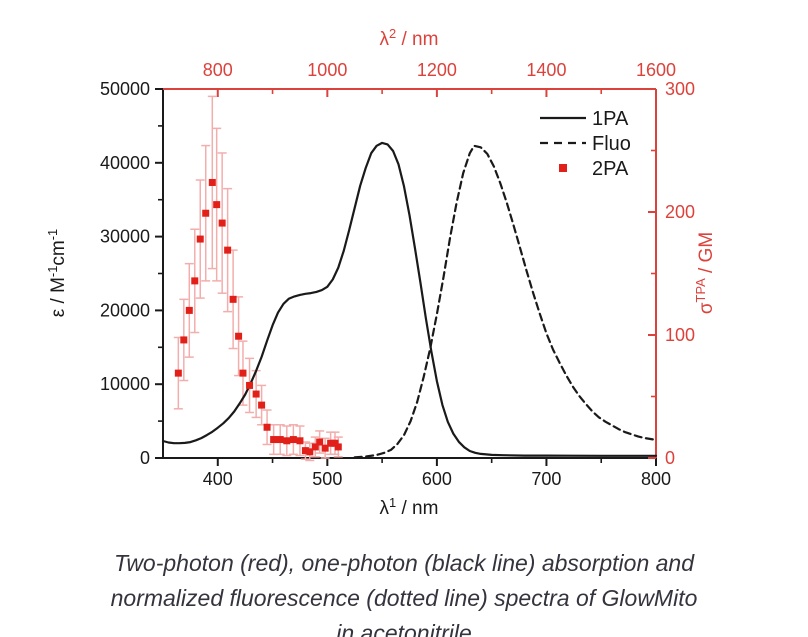  Describe the element at coordinates (682, 273) in the screenshot. I see `y-axis-right: 0 100 200 300 σTPA / GM` at that location.